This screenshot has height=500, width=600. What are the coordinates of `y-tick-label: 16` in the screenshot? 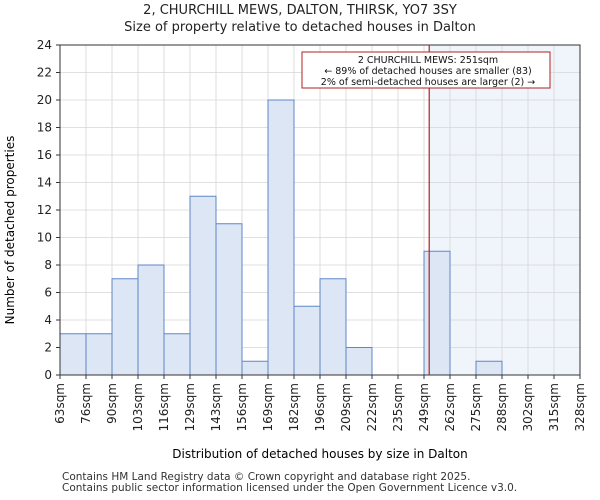 It's located at (44, 155).